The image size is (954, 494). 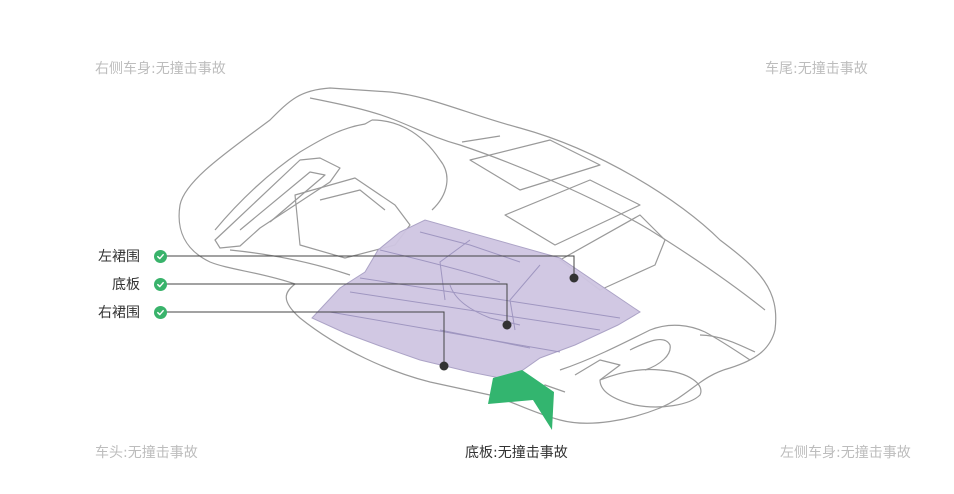 I want to click on view-front: 车头:无撞击事故, so click(x=146, y=453).